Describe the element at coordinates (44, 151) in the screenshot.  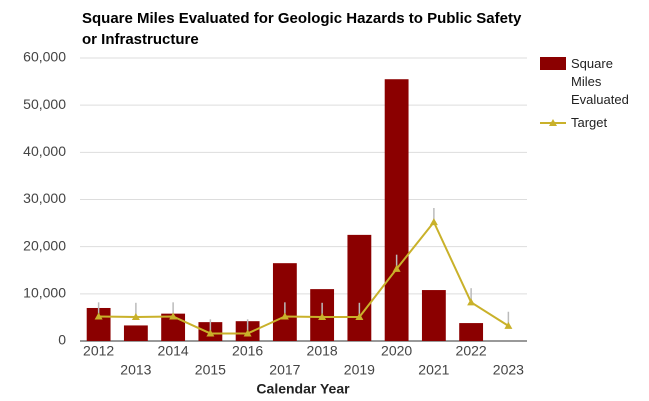
I see `y-tick-label: 40,000` at that location.